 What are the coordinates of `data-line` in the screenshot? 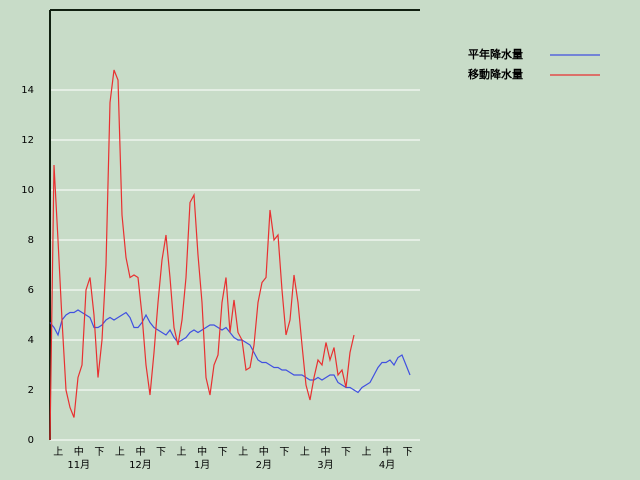 It's located at (230, 351).